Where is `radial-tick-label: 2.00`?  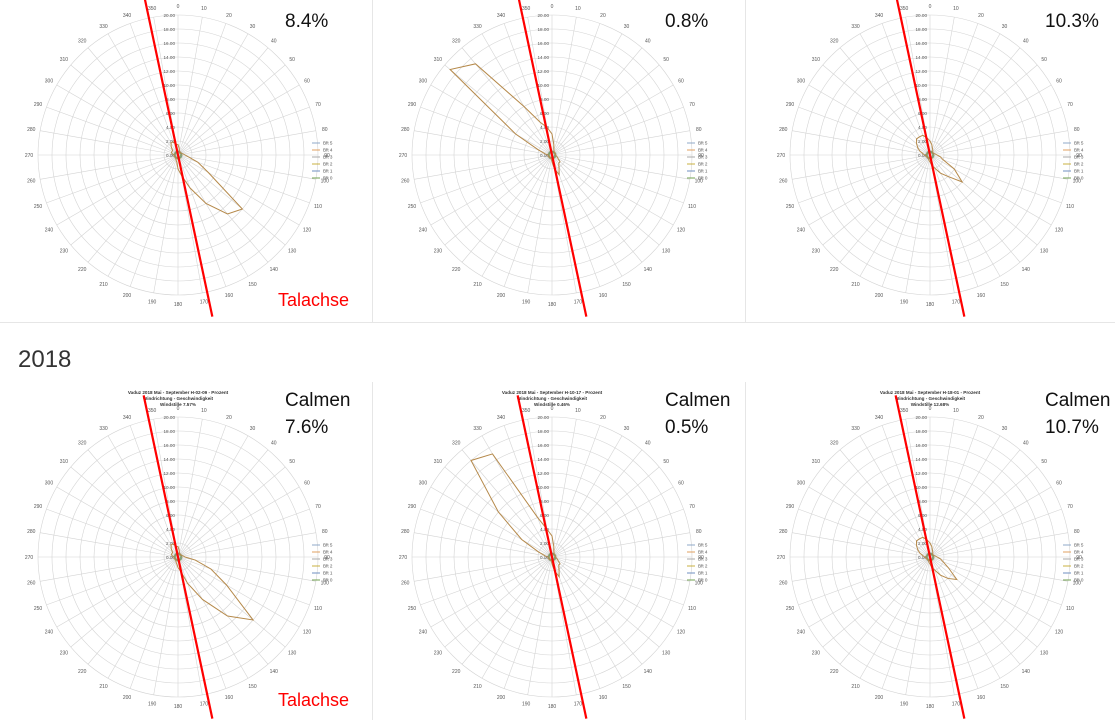
radial-tick-label: 2.00 is located at coordinates (170, 141).